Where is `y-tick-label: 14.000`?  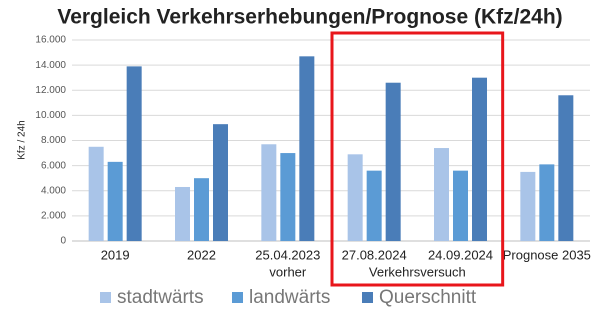 y-tick-label: 14.000 is located at coordinates (50, 65).